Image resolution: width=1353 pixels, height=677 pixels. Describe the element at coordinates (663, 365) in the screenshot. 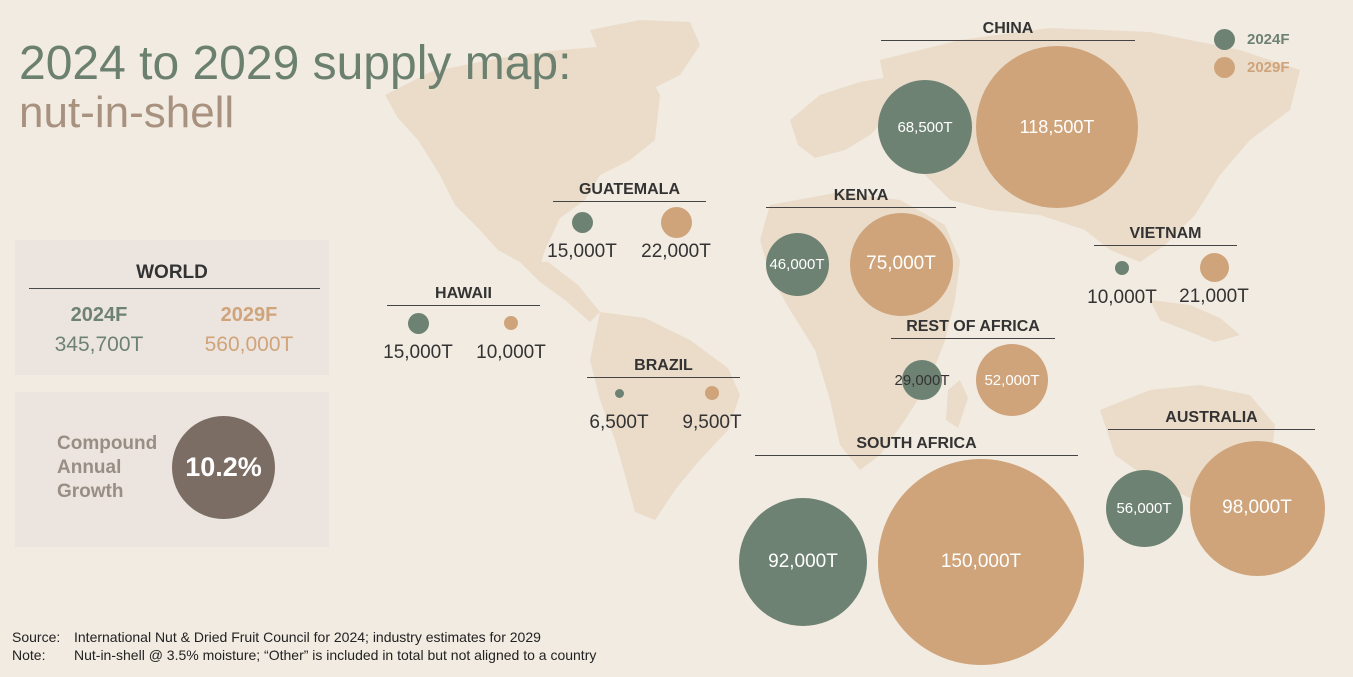

I see `region-label-brazil: BRAZIL` at that location.